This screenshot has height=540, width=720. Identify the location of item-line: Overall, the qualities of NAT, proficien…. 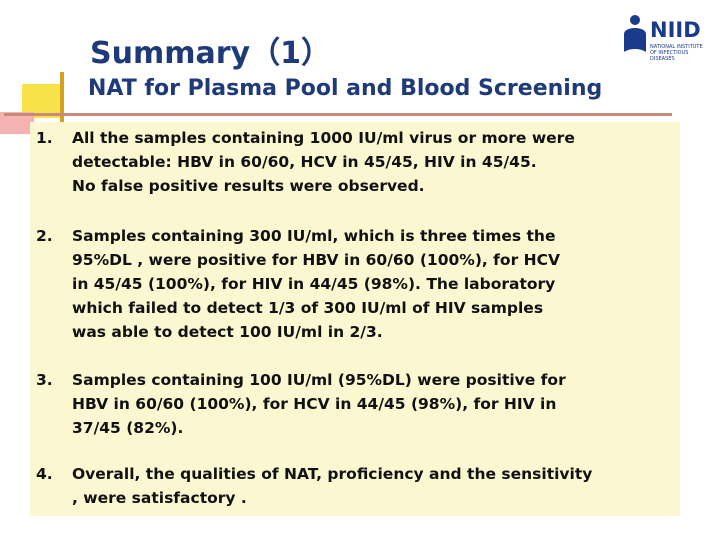
(332, 474).